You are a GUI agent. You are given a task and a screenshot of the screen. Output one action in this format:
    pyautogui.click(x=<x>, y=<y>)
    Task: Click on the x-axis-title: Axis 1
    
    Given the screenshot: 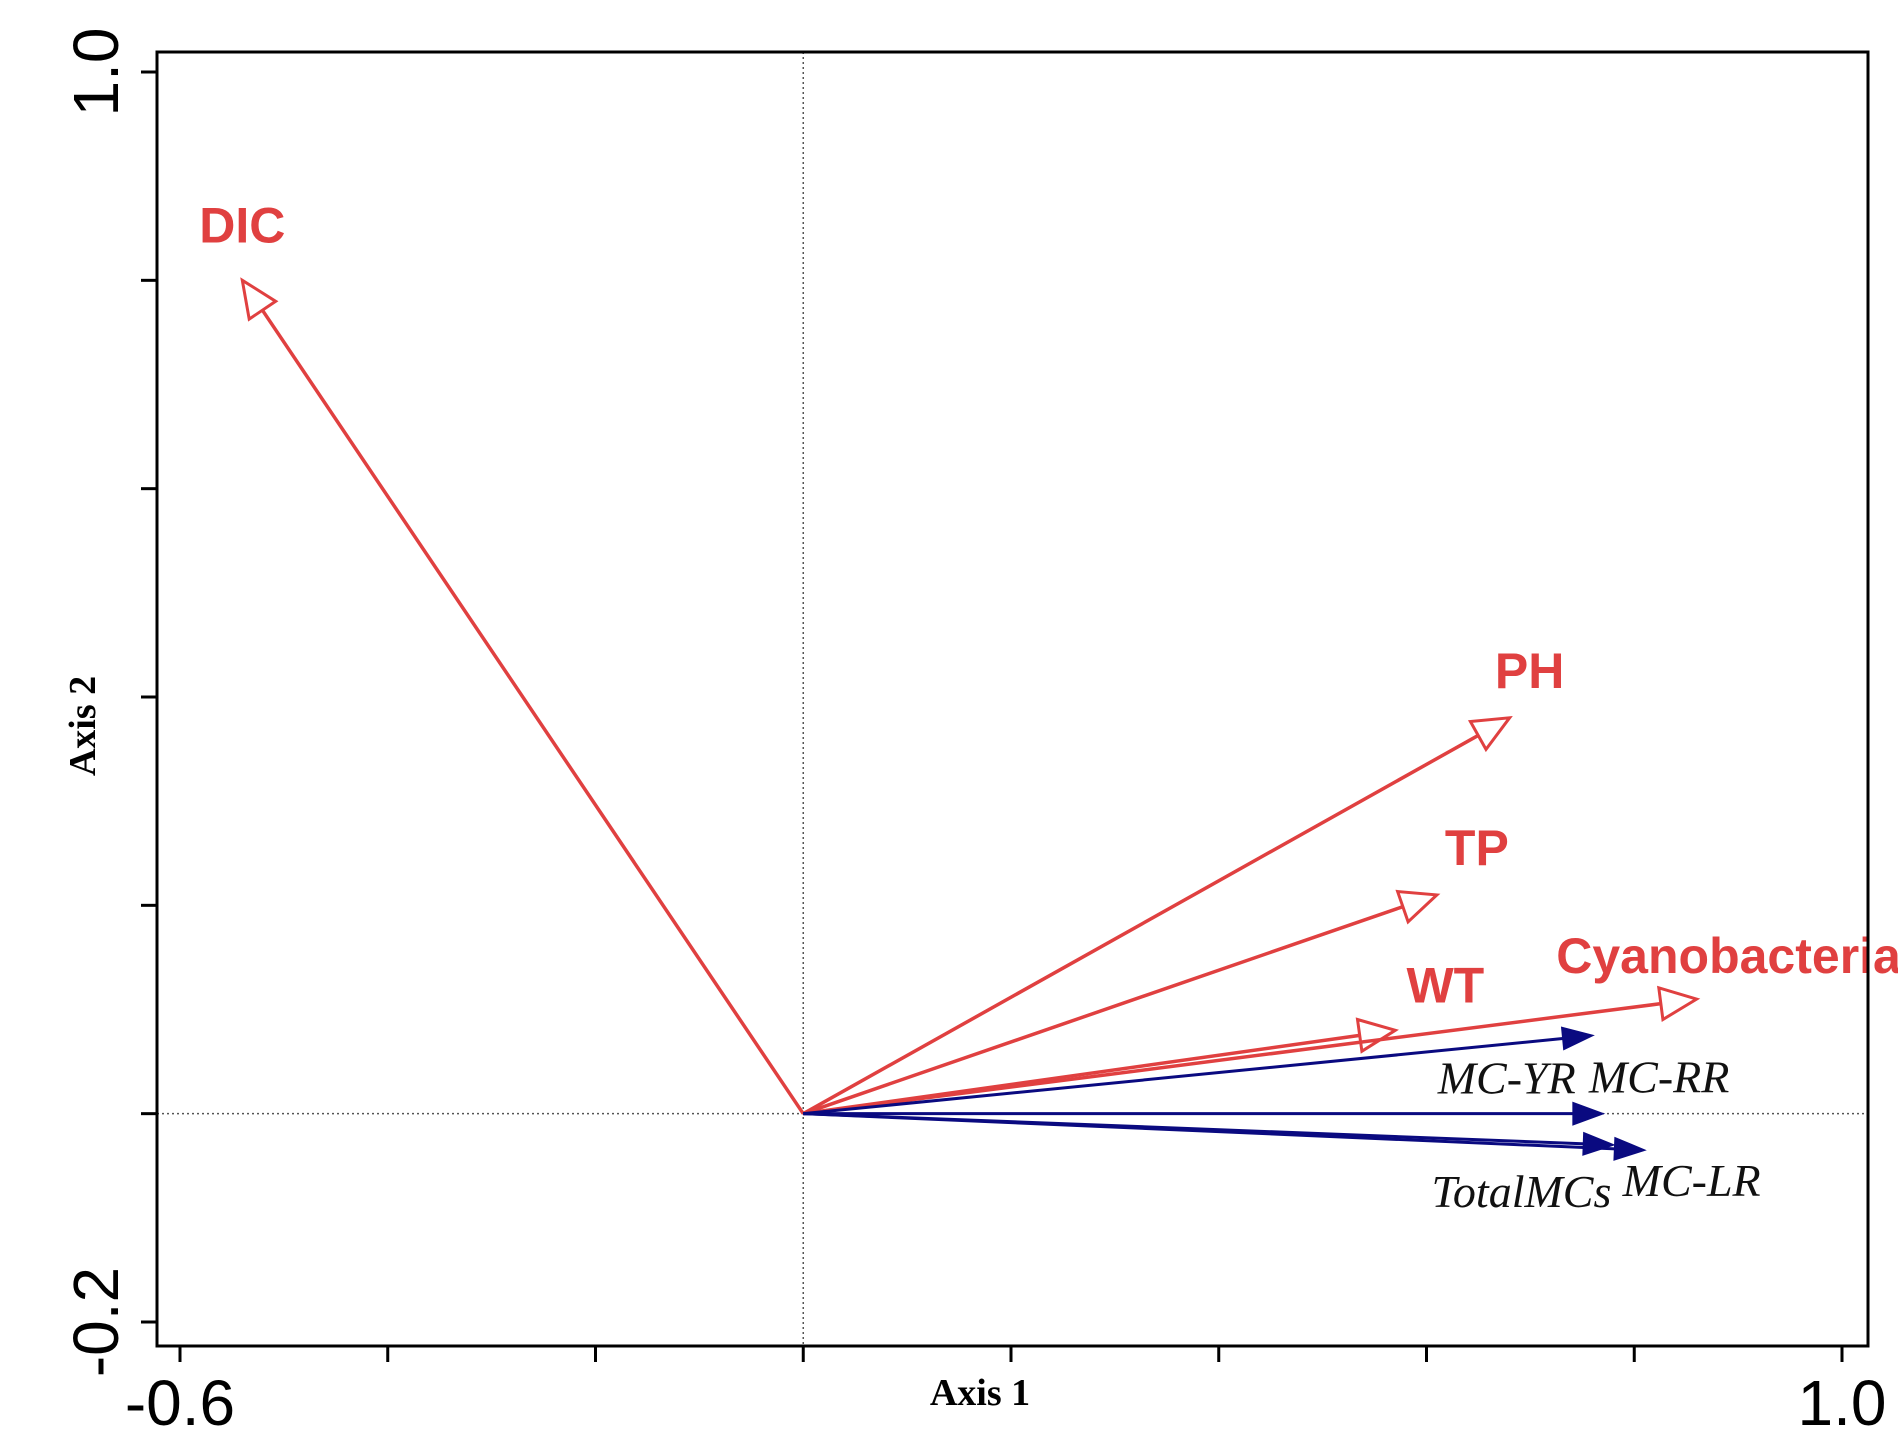 What is the action you would take?
    pyautogui.click(x=980, y=1393)
    